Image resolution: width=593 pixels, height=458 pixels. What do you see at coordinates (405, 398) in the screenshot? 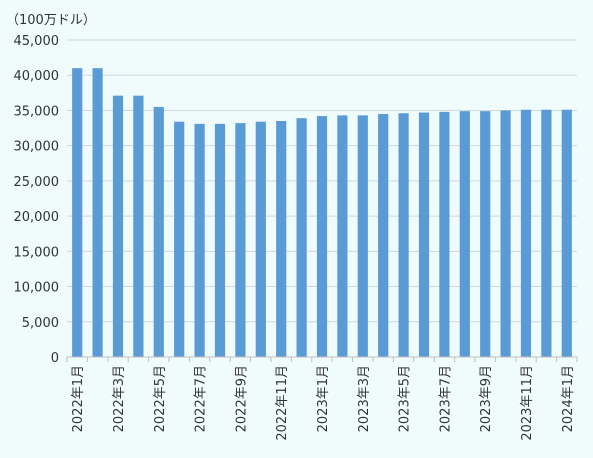
I see `x-tick-label: 2023年5月` at bounding box center [405, 398].